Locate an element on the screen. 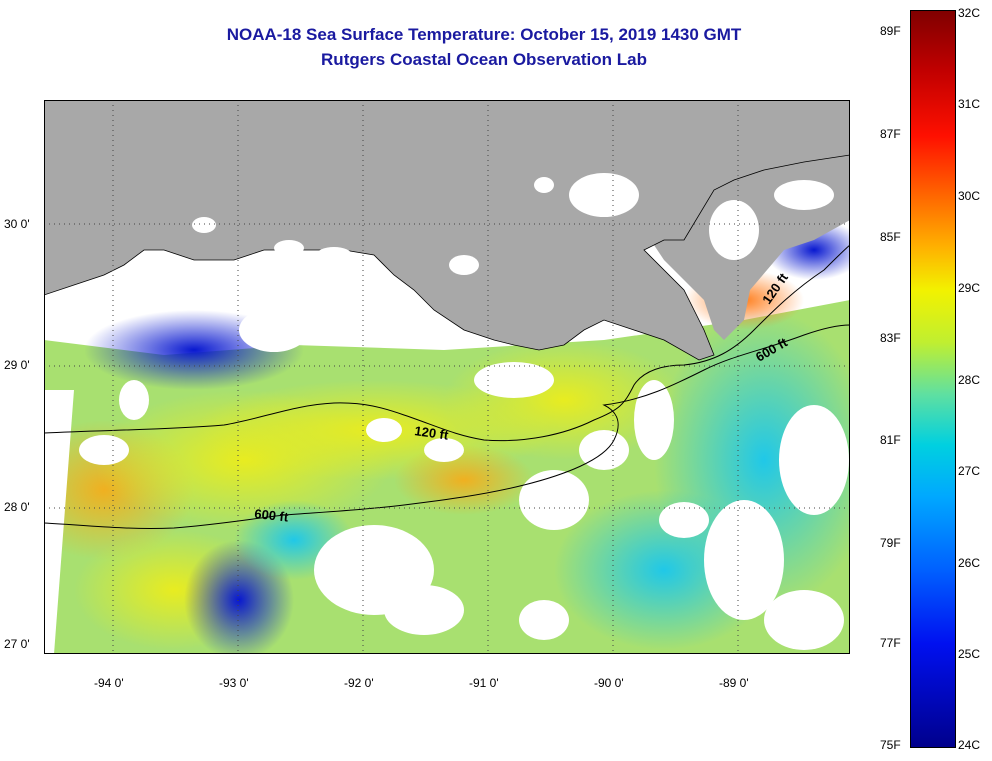  colorbar-c-label: 29C is located at coordinates (969, 288).